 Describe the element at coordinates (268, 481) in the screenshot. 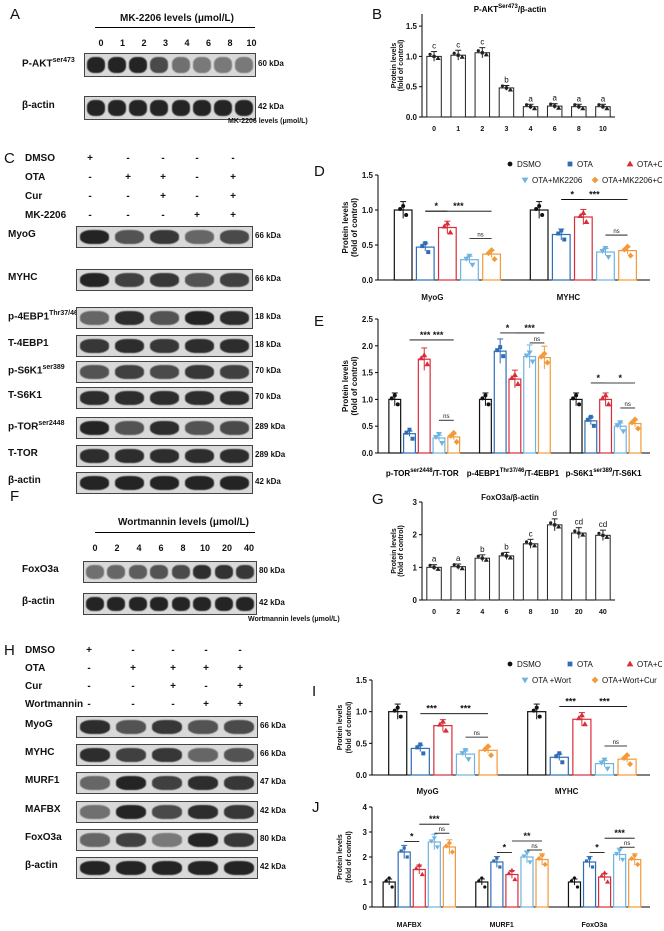

I see `kda-marker: 42 kDa` at that location.